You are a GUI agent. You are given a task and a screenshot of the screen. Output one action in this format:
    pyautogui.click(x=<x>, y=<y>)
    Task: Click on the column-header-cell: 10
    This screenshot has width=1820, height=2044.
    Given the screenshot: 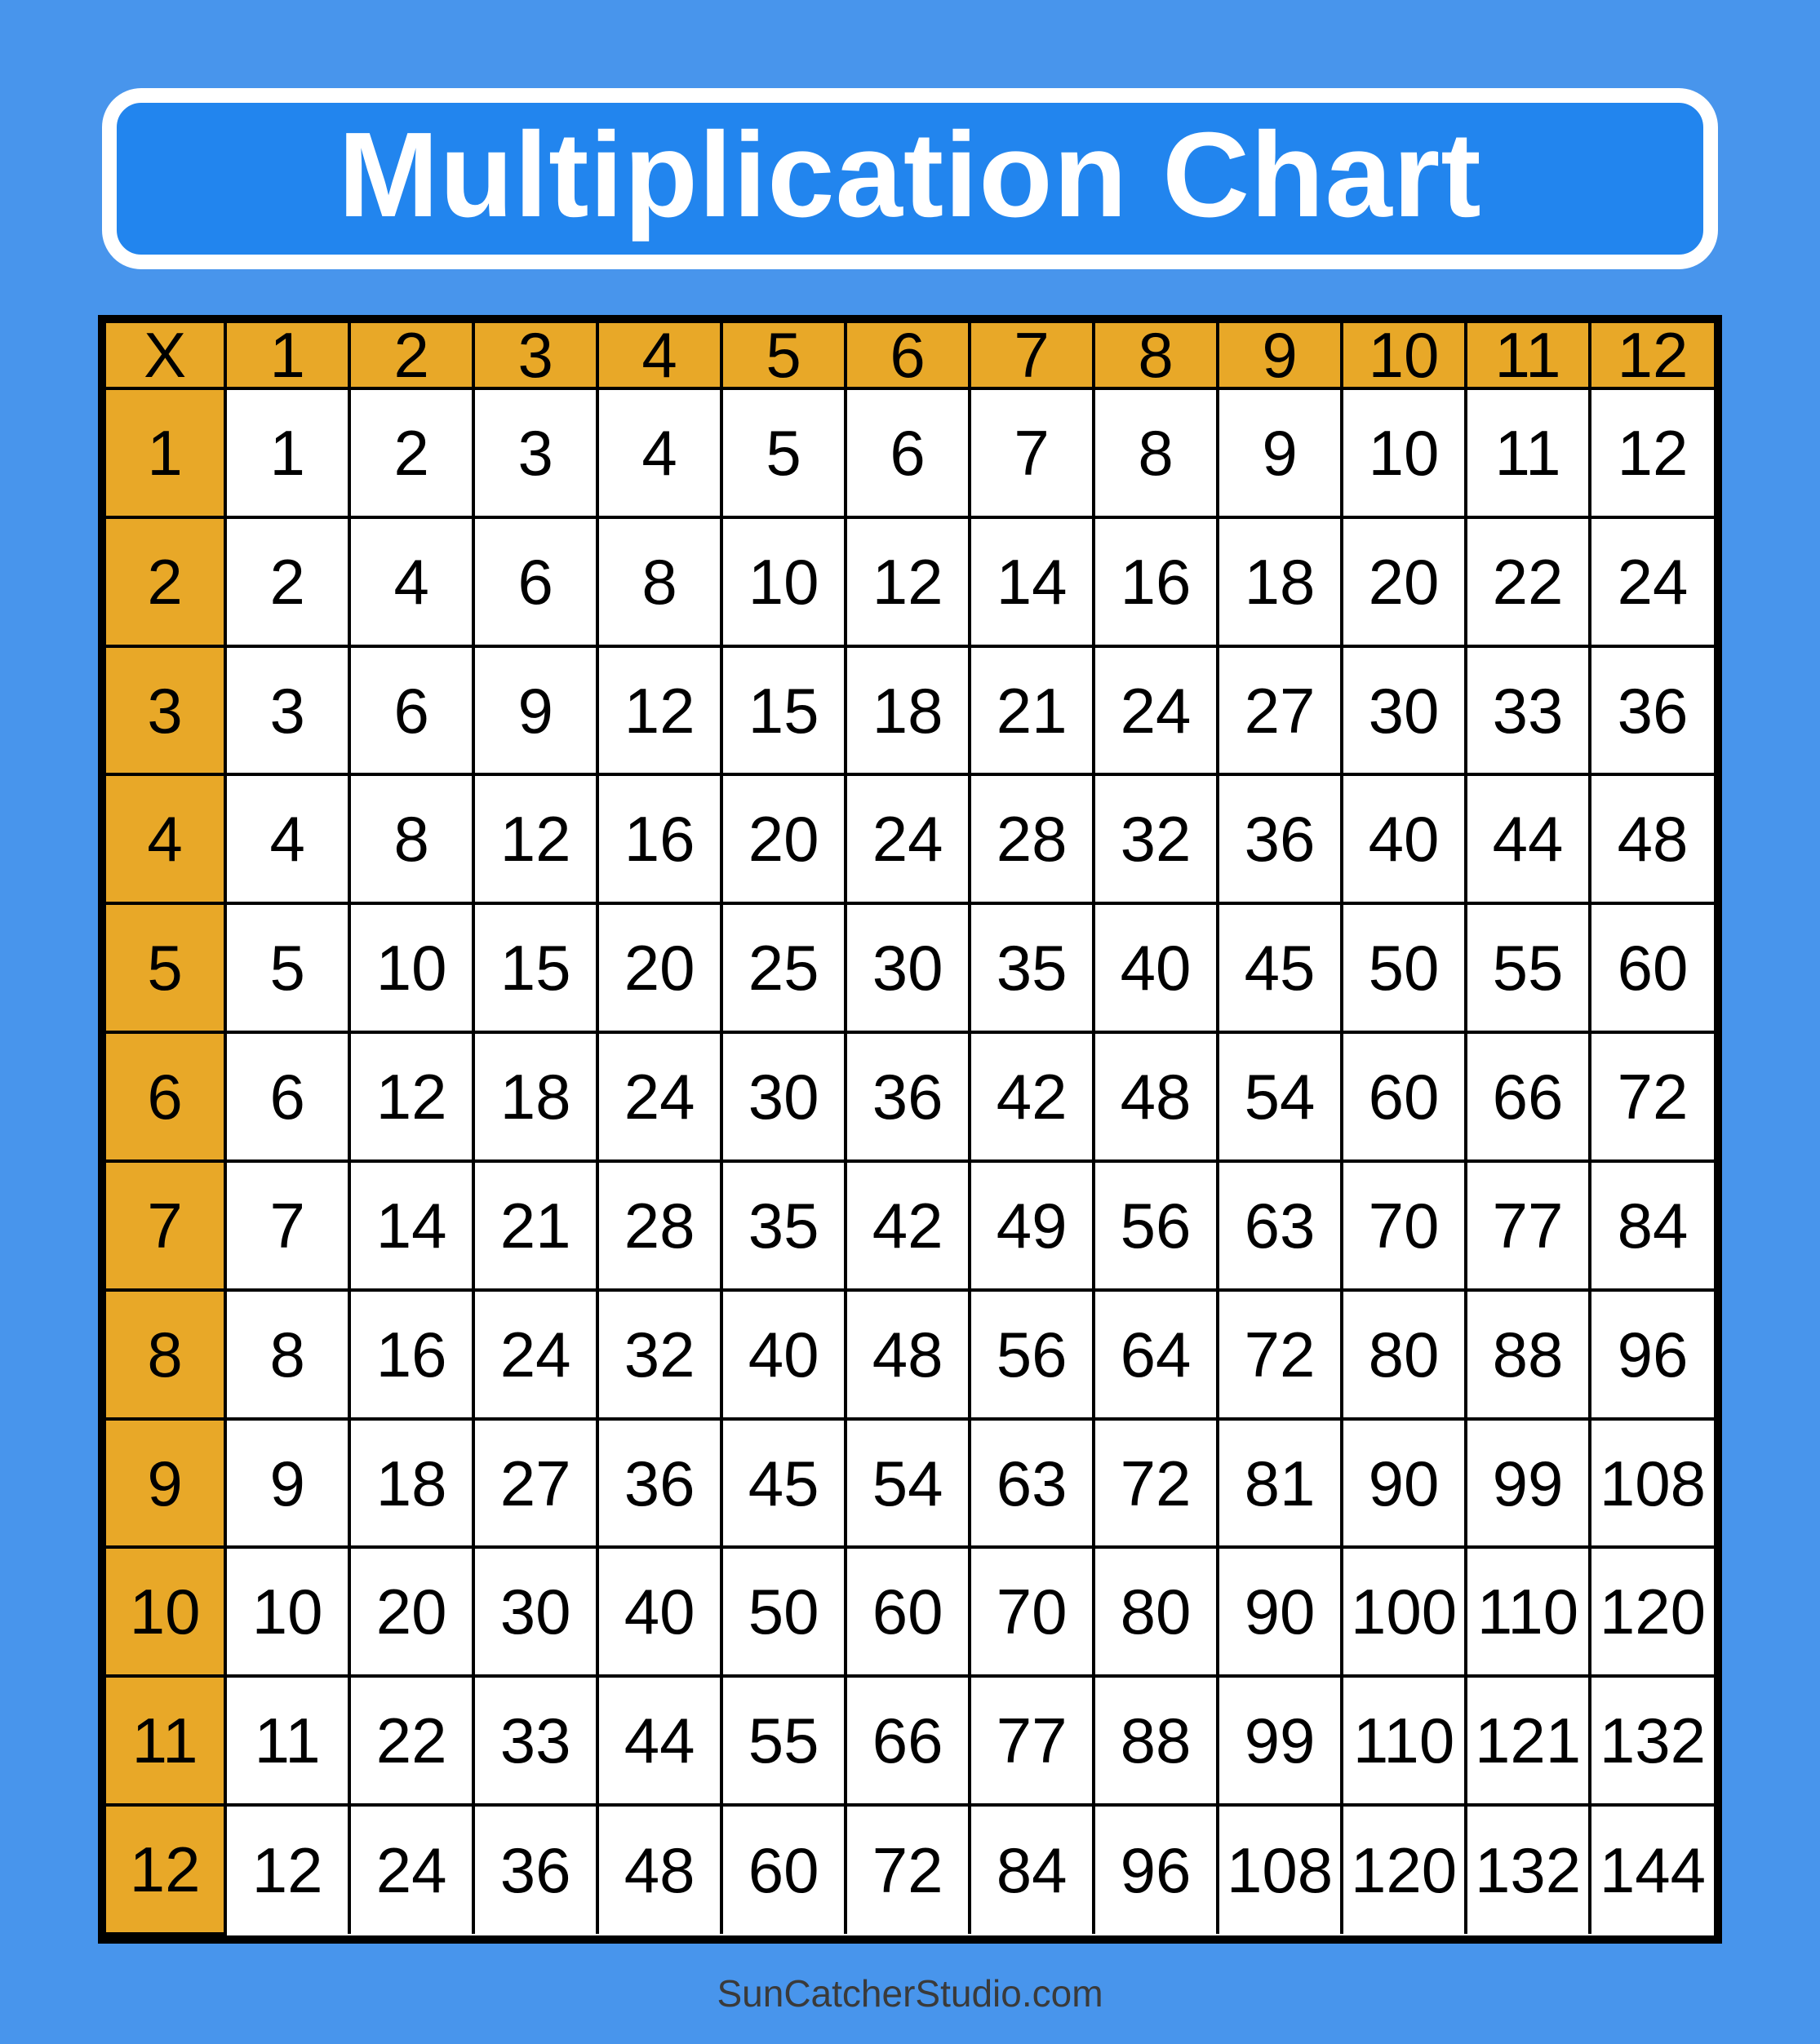 What is the action you would take?
    pyautogui.click(x=1404, y=357)
    